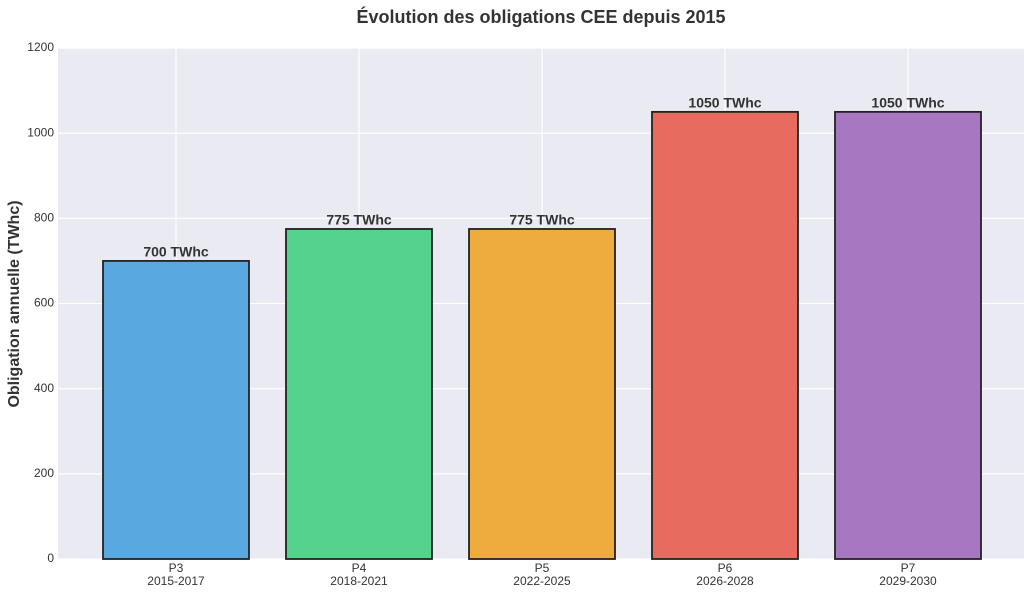 This screenshot has height=592, width=1024. I want to click on y-tick-label: 0, so click(50, 558).